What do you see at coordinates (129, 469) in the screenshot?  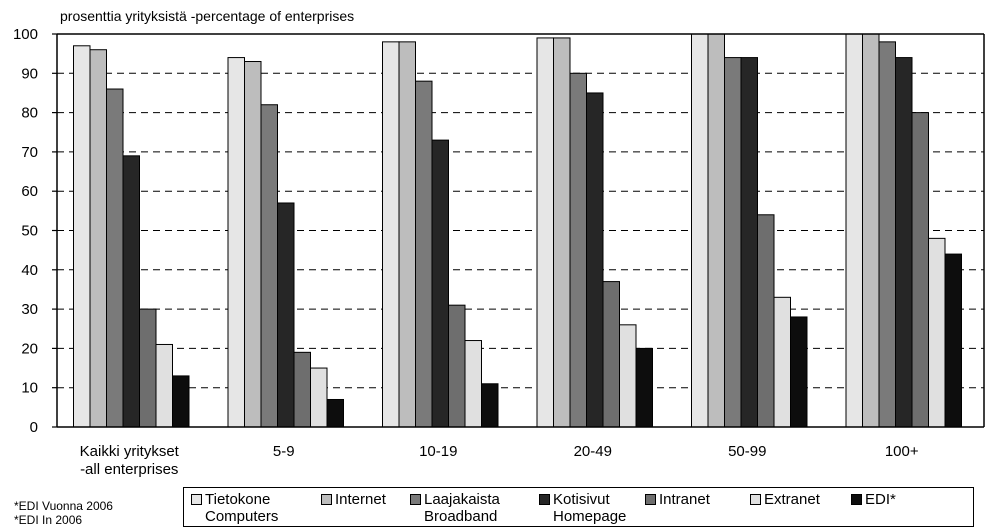 I see `x-tick-label: -all enterprises` at bounding box center [129, 469].